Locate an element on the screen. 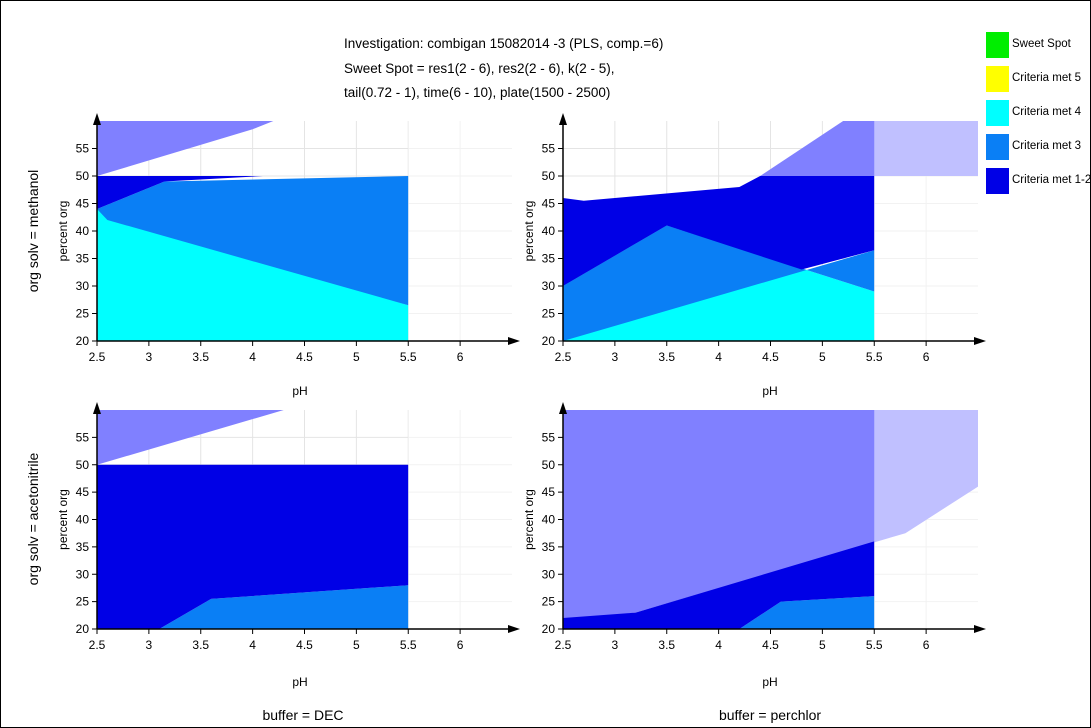 The height and width of the screenshot is (728, 1091). row-label: org solv = acetonitrile is located at coordinates (33, 518).